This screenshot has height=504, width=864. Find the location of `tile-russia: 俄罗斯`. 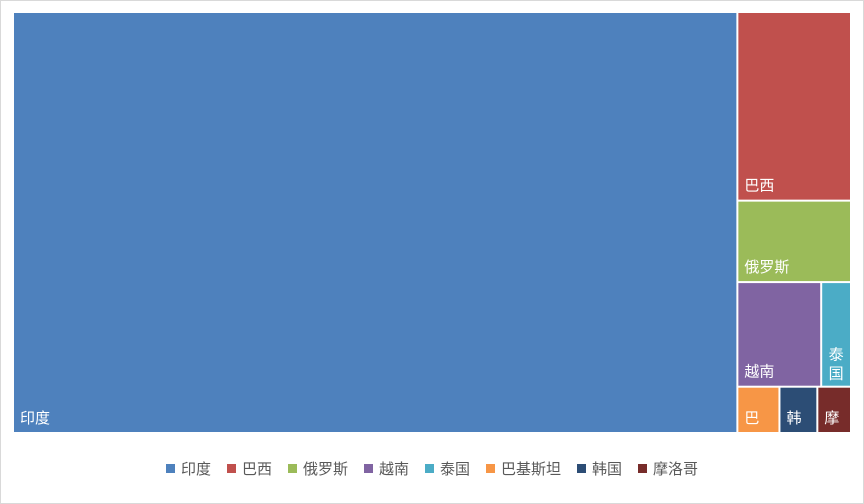

tile-russia: 俄罗斯 is located at coordinates (794, 241).